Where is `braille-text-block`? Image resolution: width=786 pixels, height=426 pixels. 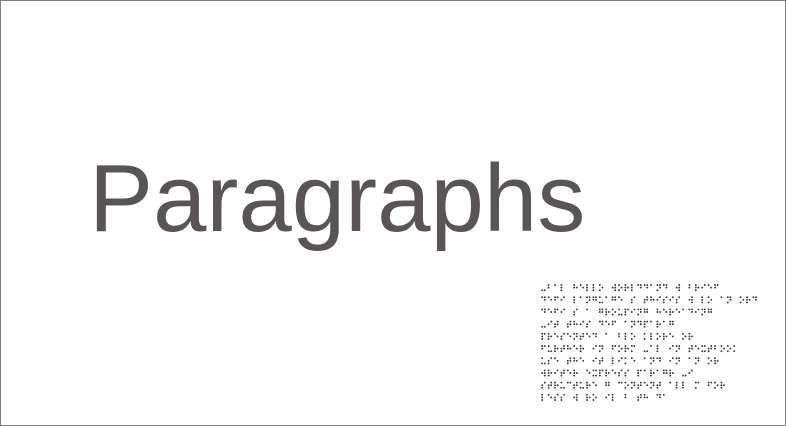 braille-text-block is located at coordinates (656, 348).